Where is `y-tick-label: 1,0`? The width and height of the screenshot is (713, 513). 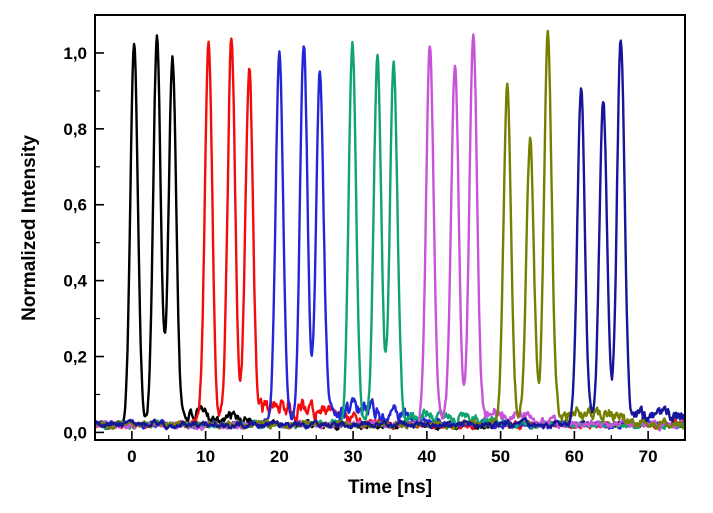
y-tick-label: 1,0 is located at coordinates (75, 53).